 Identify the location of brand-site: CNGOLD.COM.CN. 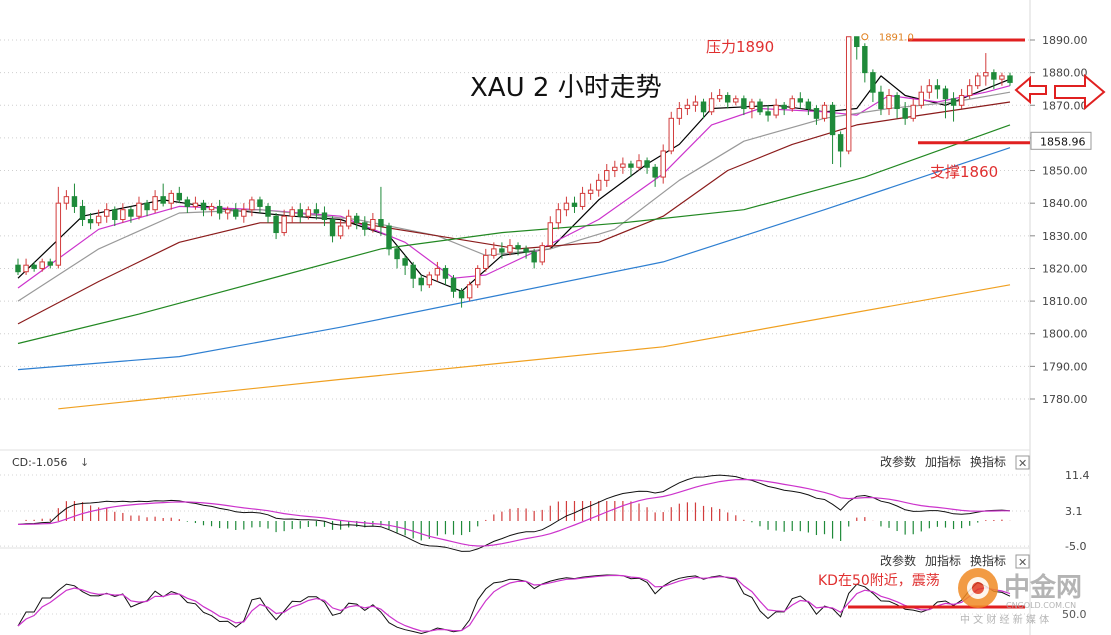
(1041, 605).